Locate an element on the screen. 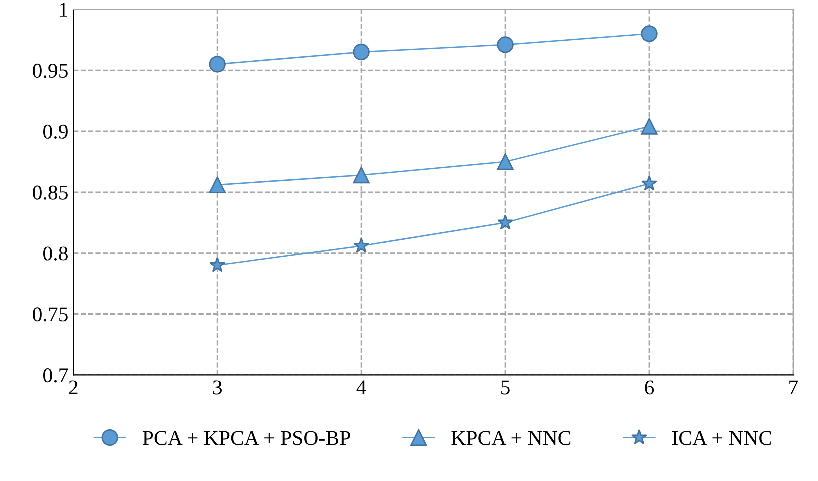 This screenshot has width=818, height=481. legend-label: KPCA + NNC is located at coordinates (511, 438).